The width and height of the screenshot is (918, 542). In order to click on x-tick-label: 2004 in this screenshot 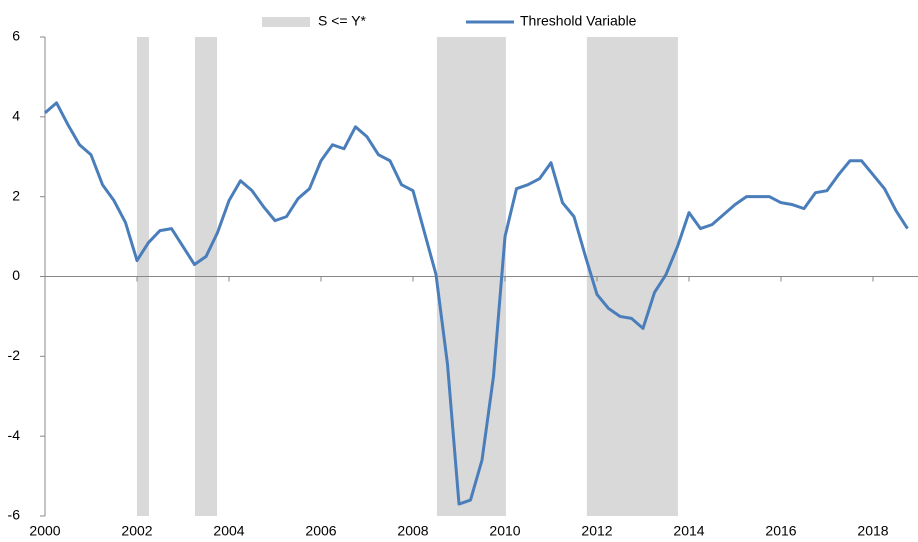, I will do `click(228, 531)`.